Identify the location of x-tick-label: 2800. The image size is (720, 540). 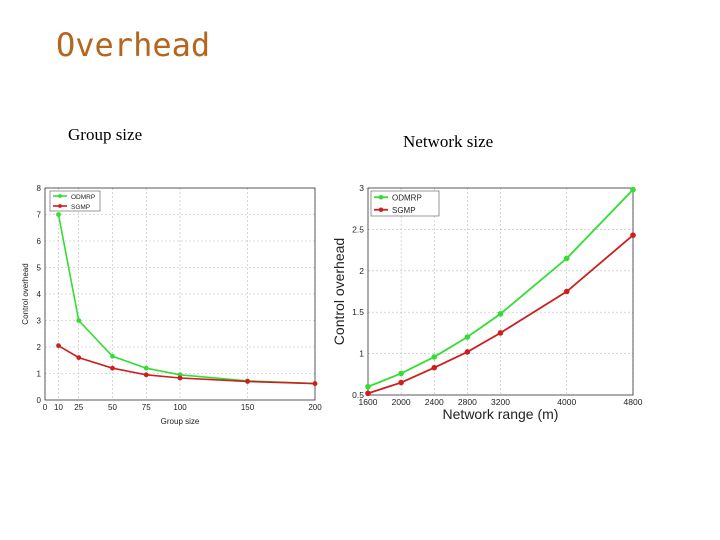
(467, 402).